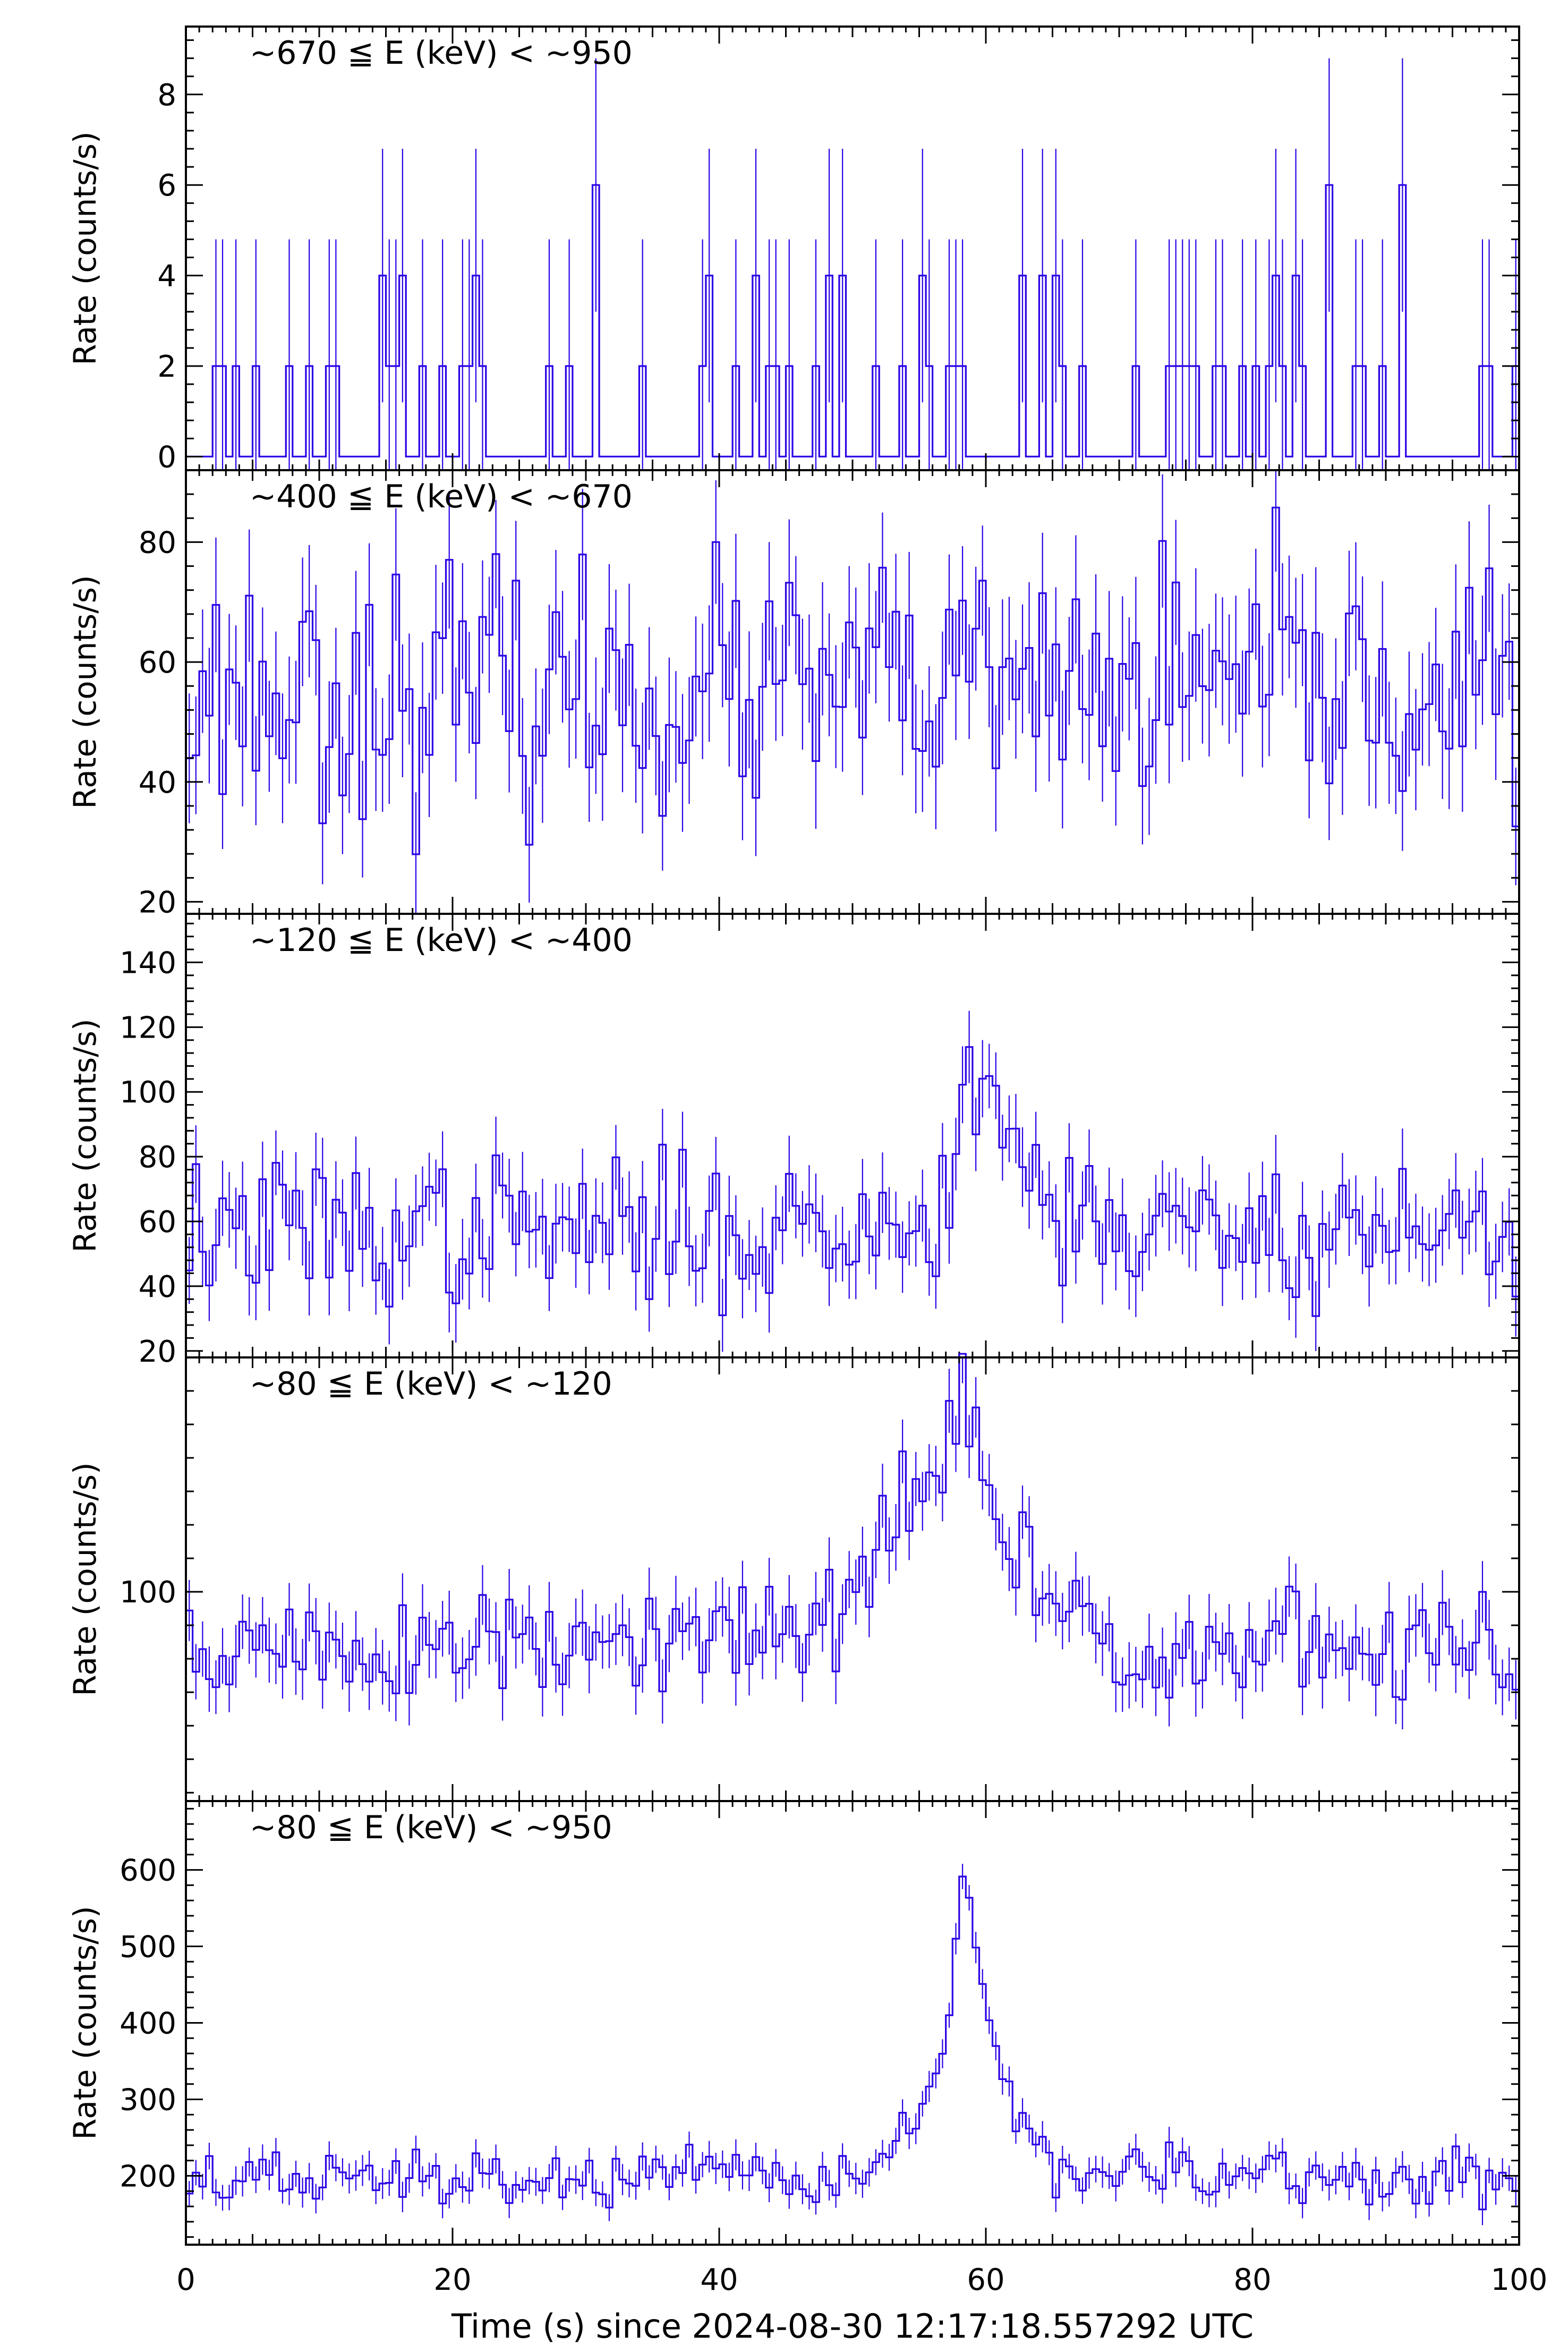 The height and width of the screenshot is (2352, 1568). Describe the element at coordinates (166, 457) in the screenshot. I see `y-tick-label: 0` at that location.